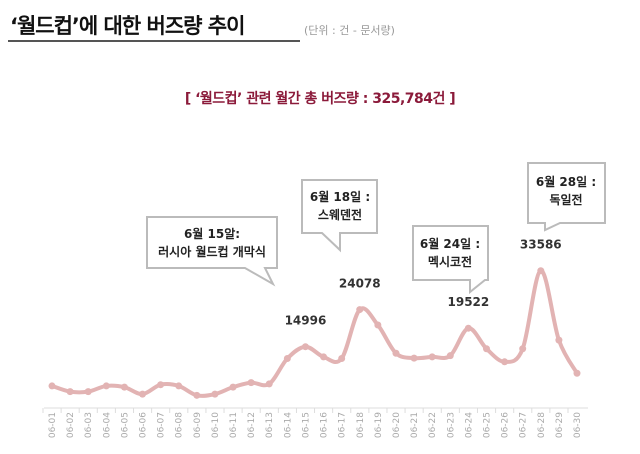  What do you see at coordinates (162, 425) in the screenshot?
I see `x-tick-label: 06-07` at bounding box center [162, 425].